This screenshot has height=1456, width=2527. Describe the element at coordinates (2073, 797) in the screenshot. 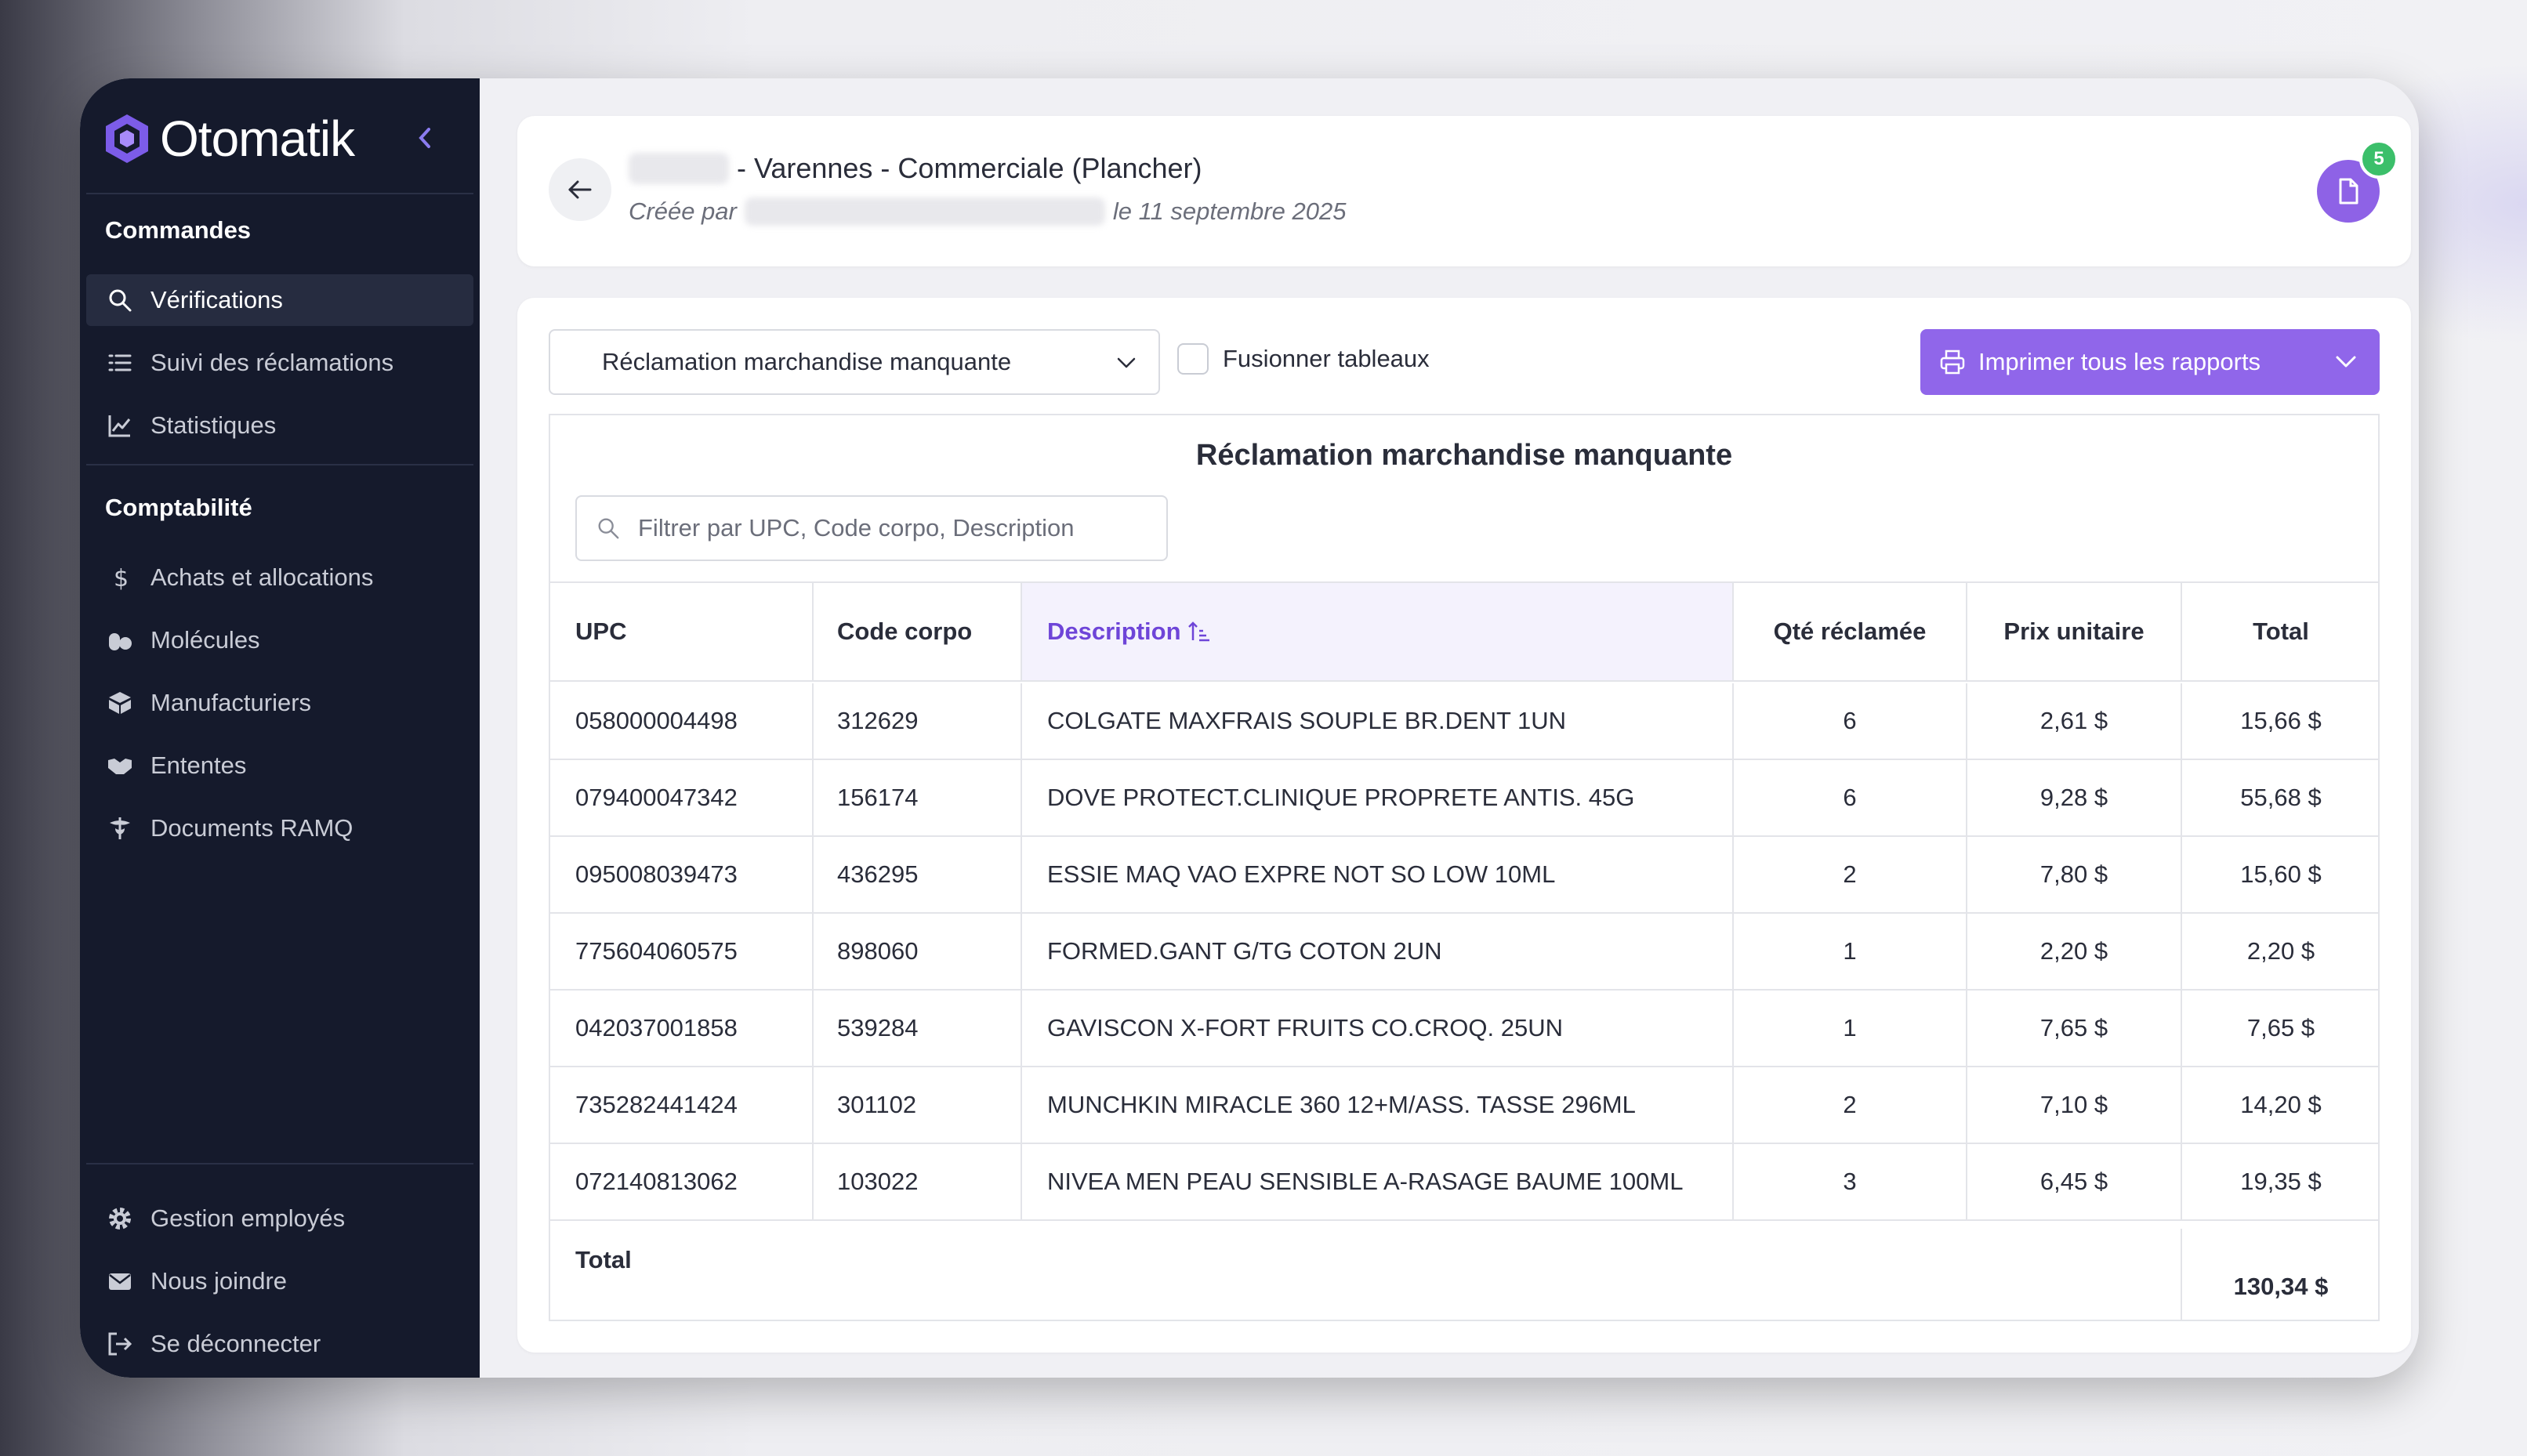

I see `cell-prix: 9,28 $` at that location.